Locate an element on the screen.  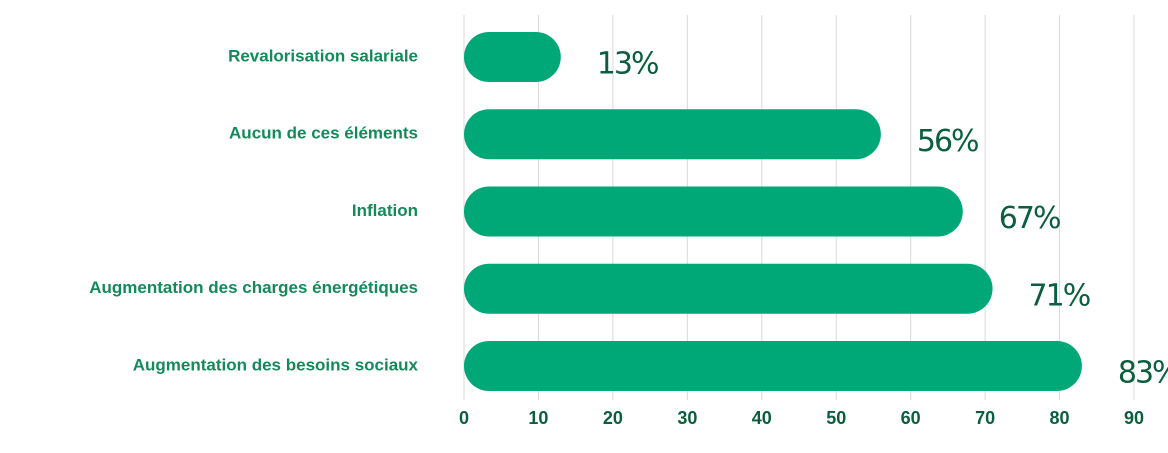
category-label: Inflation is located at coordinates (385, 210).